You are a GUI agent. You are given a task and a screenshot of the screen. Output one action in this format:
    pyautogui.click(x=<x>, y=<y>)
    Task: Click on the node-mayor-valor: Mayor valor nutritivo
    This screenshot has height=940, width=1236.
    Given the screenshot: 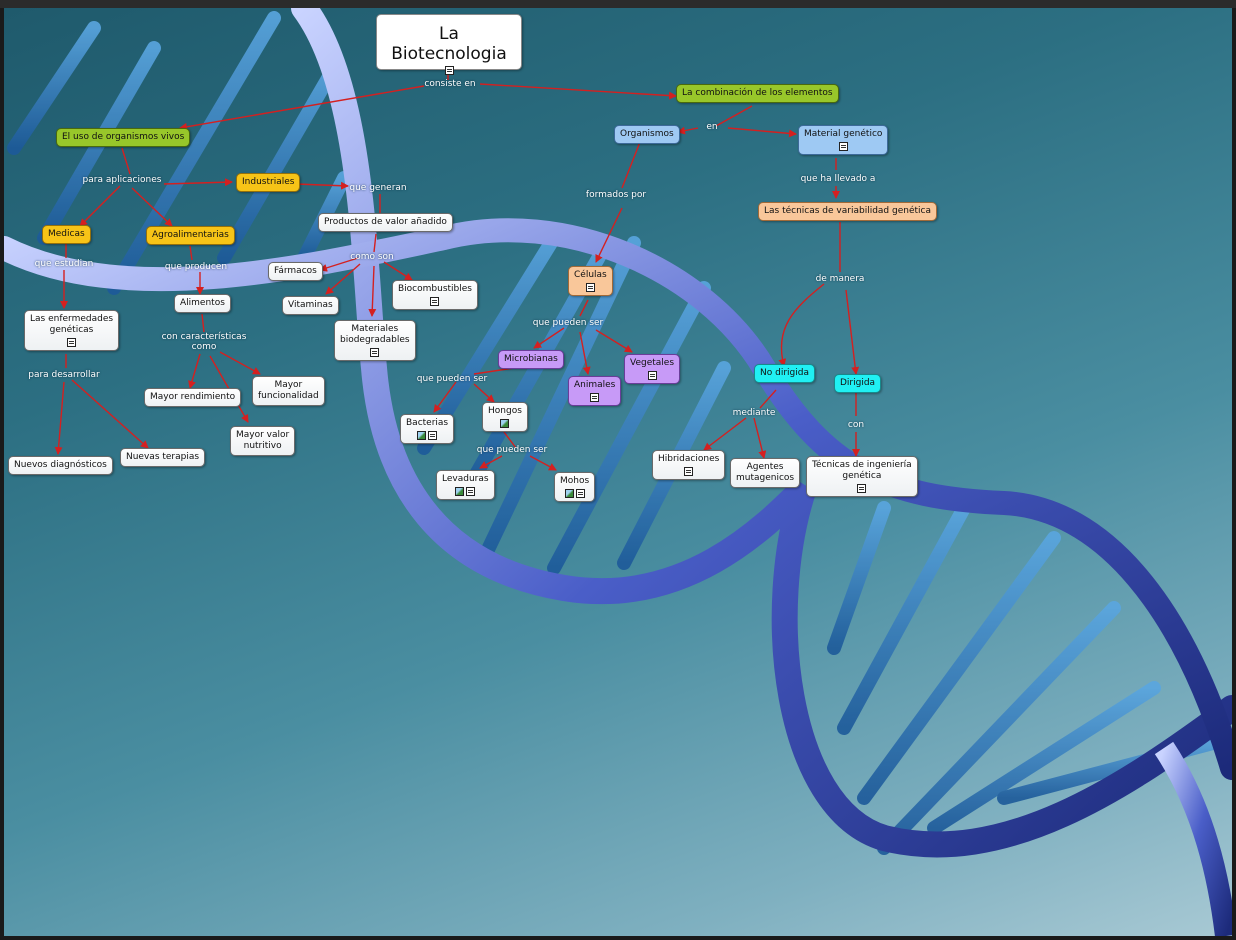 What is the action you would take?
    pyautogui.click(x=263, y=441)
    